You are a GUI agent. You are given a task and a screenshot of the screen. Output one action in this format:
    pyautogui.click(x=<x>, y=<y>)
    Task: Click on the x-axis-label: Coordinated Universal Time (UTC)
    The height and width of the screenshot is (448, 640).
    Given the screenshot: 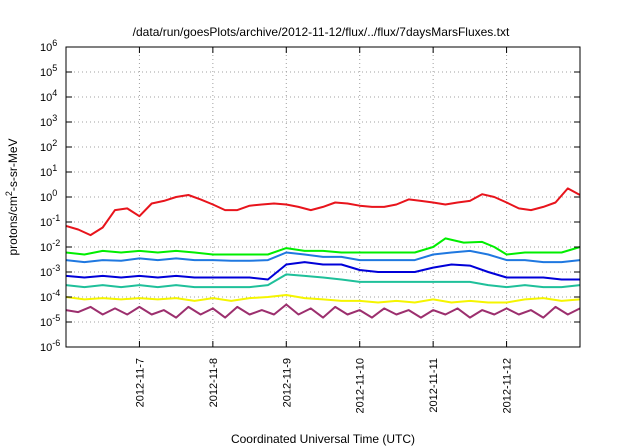 What is the action you would take?
    pyautogui.click(x=323, y=439)
    